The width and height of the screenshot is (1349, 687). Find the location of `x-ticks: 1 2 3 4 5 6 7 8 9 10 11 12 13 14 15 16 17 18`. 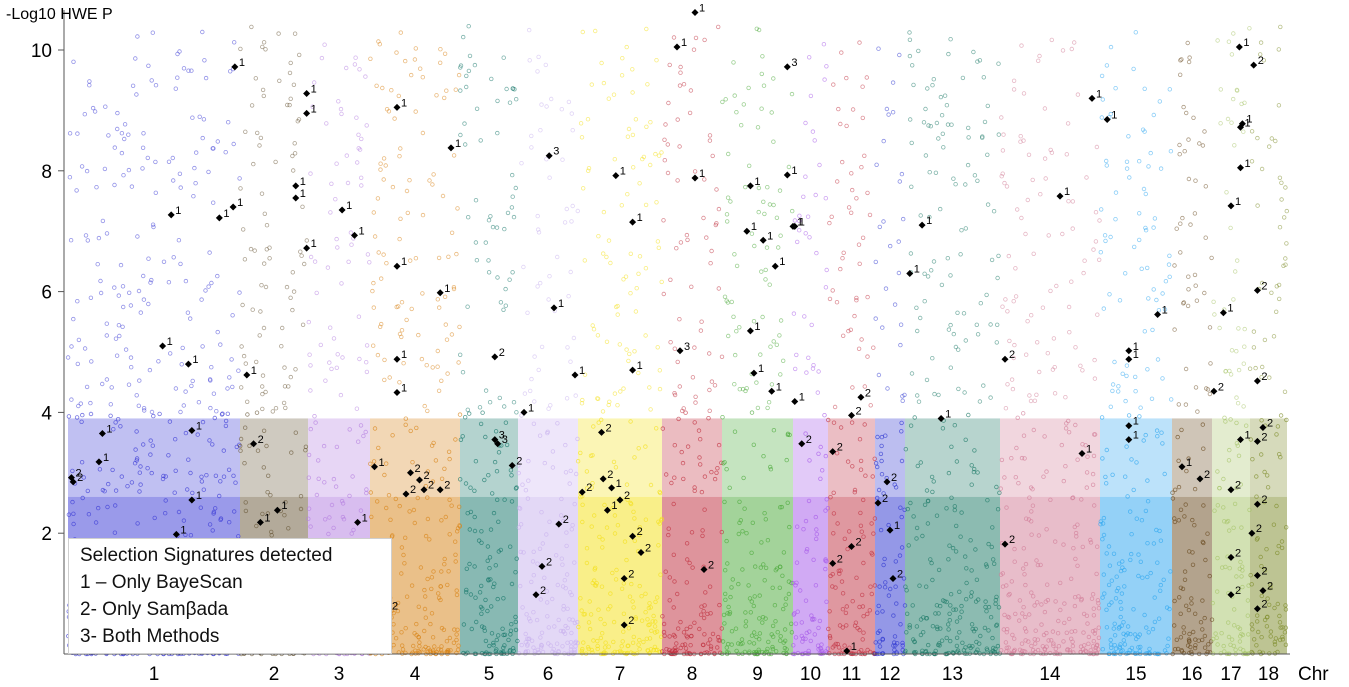

x-ticks: 1 2 3 4 5 6 7 8 9 10 11 12 13 14 15 16 17 18 is located at coordinates (714, 674).